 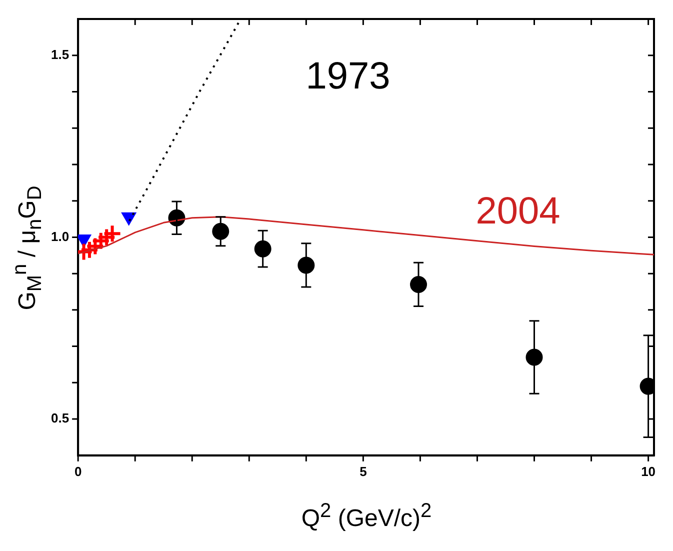 I want to click on x-tick-label: 10, so click(x=648, y=471).